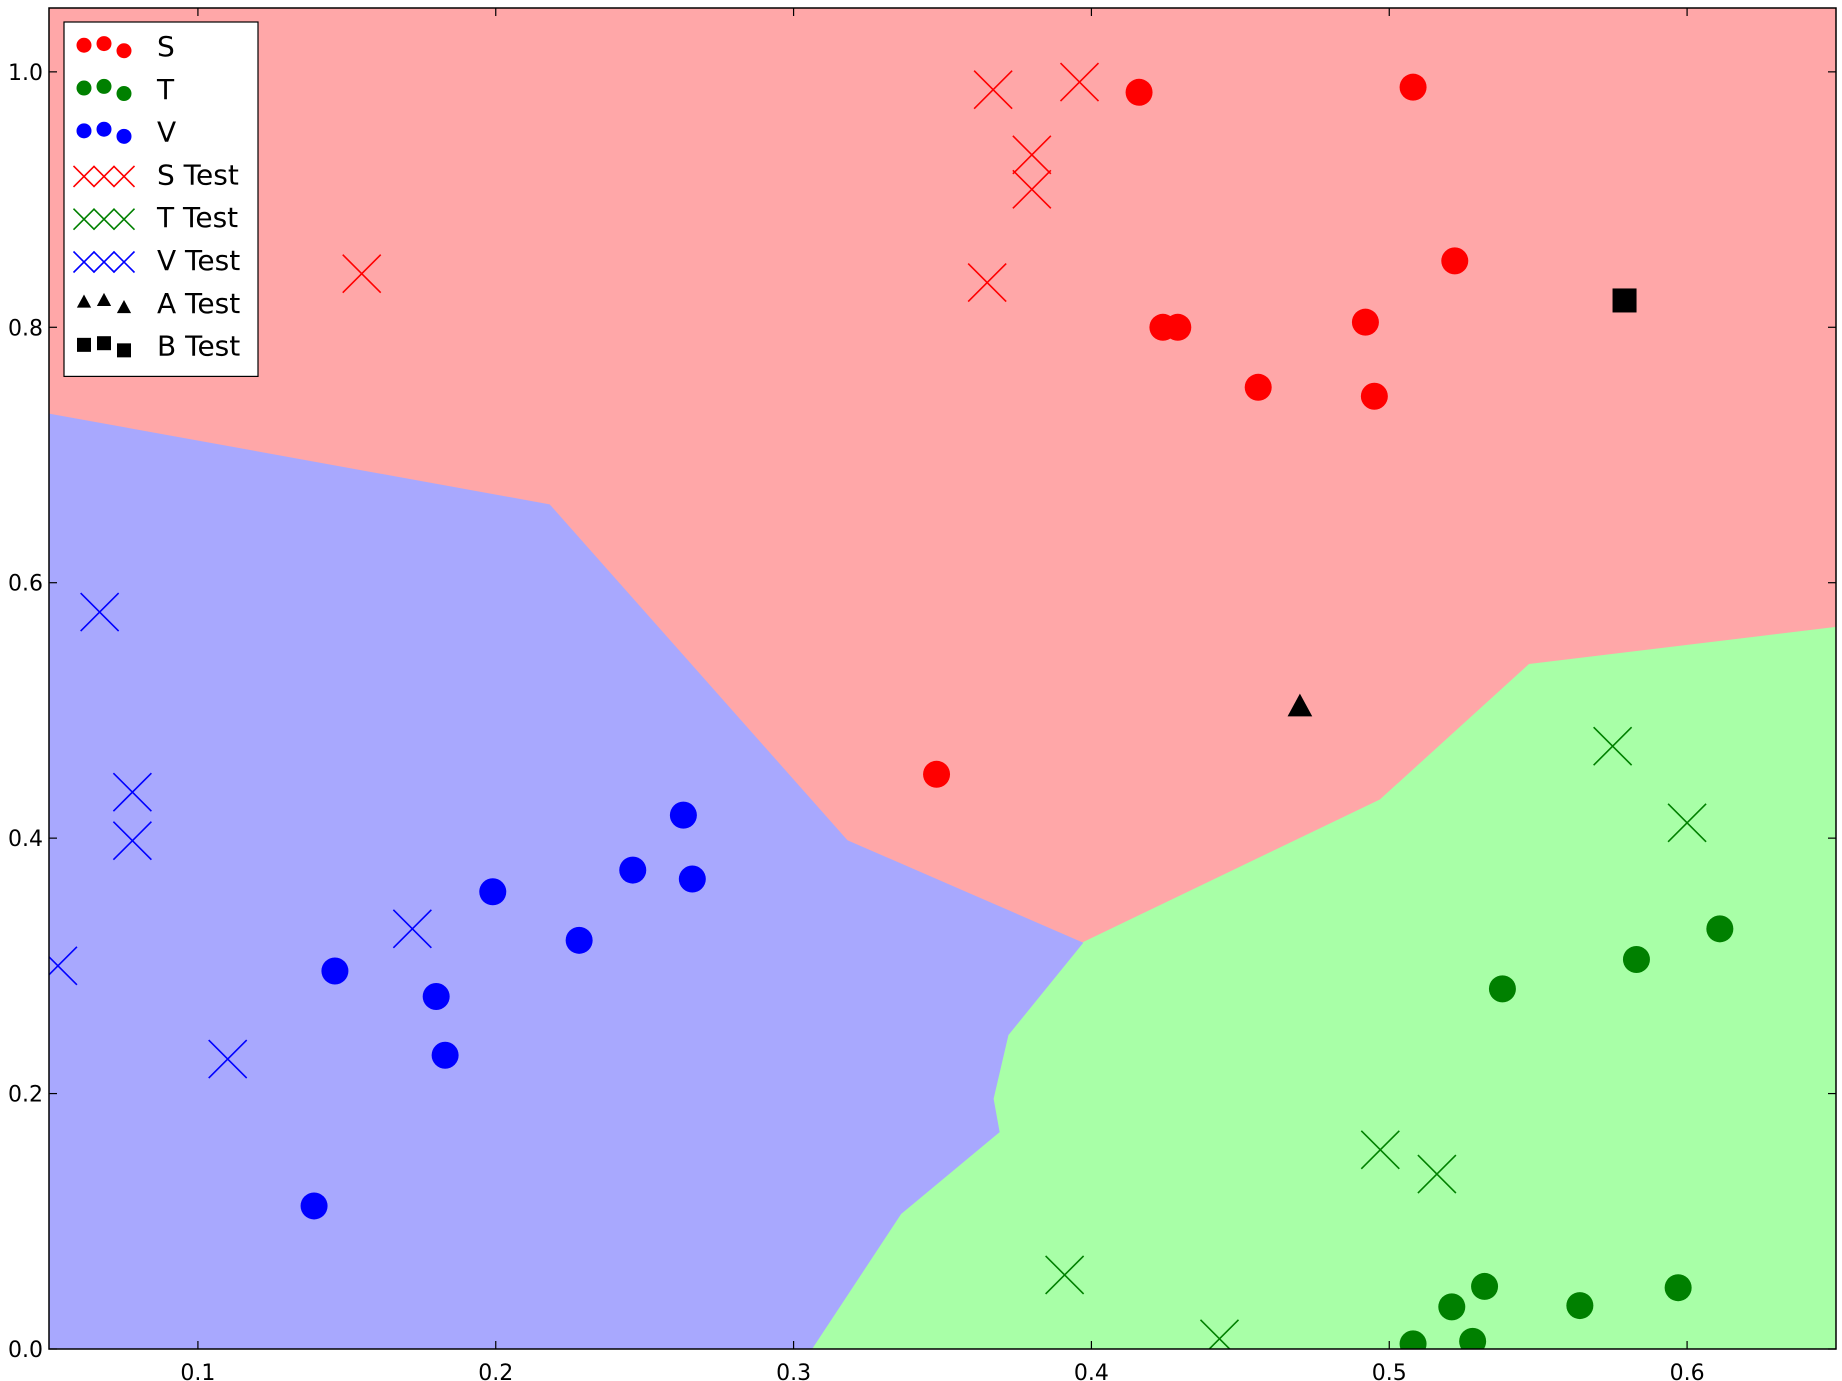 Image resolution: width=1842 pixels, height=1381 pixels. Describe the element at coordinates (155, 217) in the screenshot. I see `legend-entry-t-test: T Test` at that location.